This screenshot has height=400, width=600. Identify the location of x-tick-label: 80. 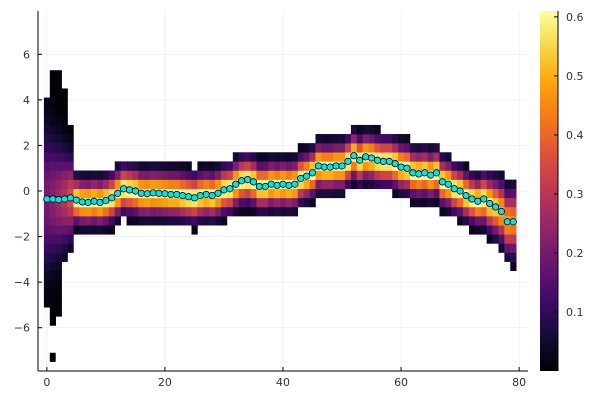
(519, 382).